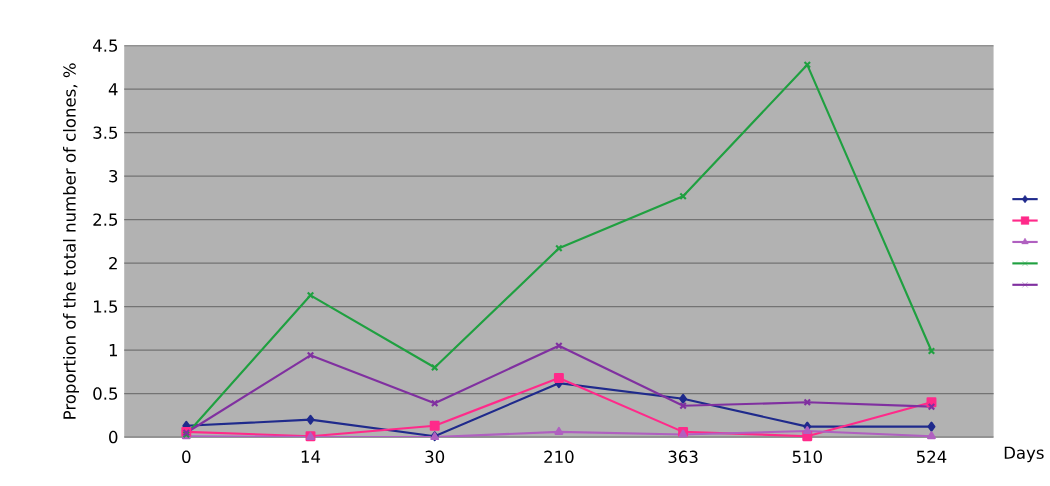 The height and width of the screenshot is (486, 1050). I want to click on x-tick-label: 363, so click(683, 457).